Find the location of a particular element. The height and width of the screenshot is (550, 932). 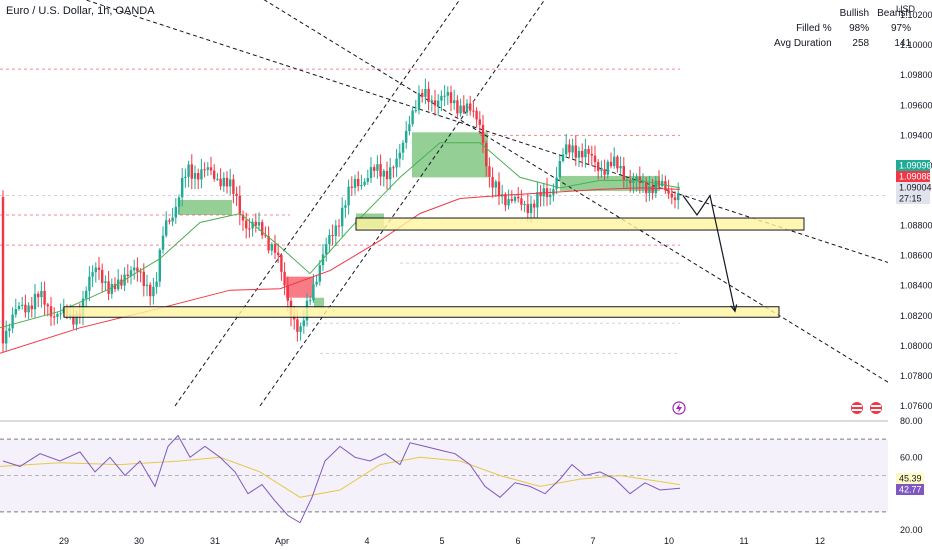

stats-filled-bearish: 97% is located at coordinates (901, 28).